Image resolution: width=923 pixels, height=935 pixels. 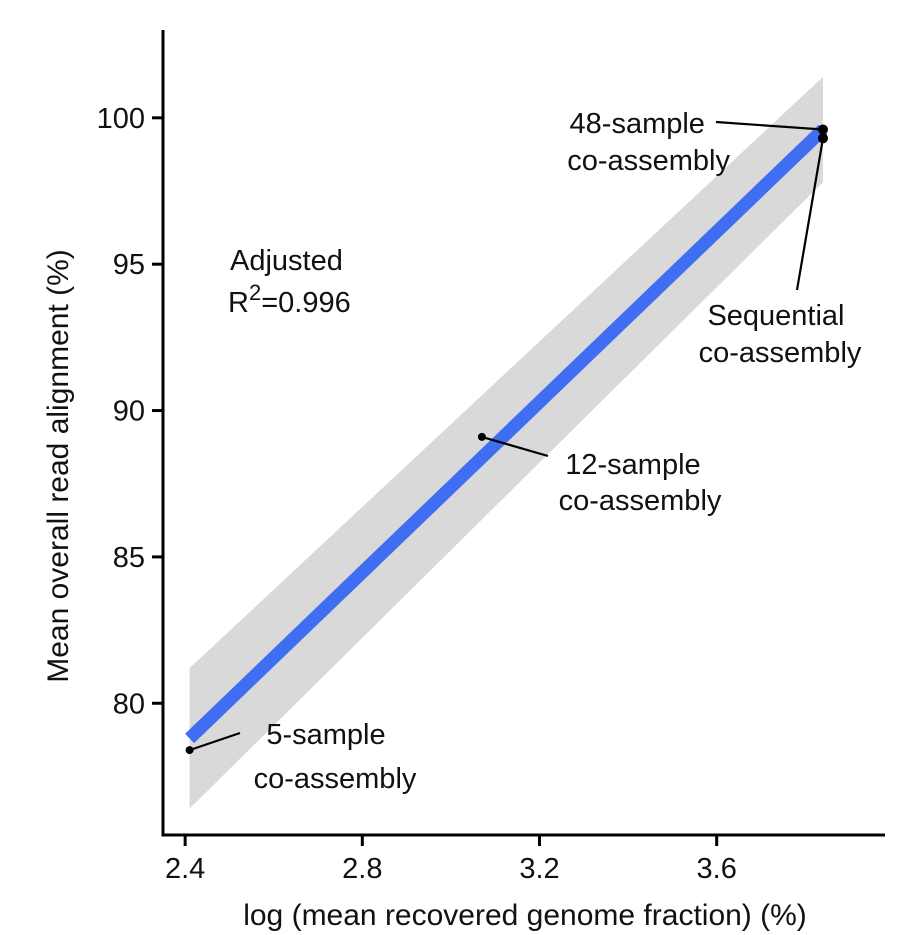 What do you see at coordinates (215, 741) in the screenshot?
I see `leader-5-sample` at bounding box center [215, 741].